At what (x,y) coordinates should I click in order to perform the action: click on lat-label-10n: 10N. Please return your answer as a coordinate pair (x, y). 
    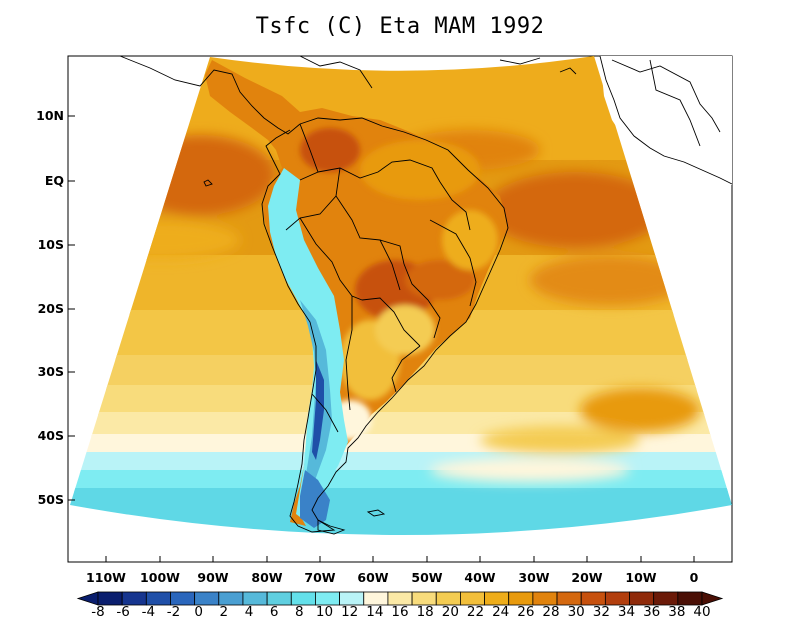
    Looking at the image, I should click on (50, 115).